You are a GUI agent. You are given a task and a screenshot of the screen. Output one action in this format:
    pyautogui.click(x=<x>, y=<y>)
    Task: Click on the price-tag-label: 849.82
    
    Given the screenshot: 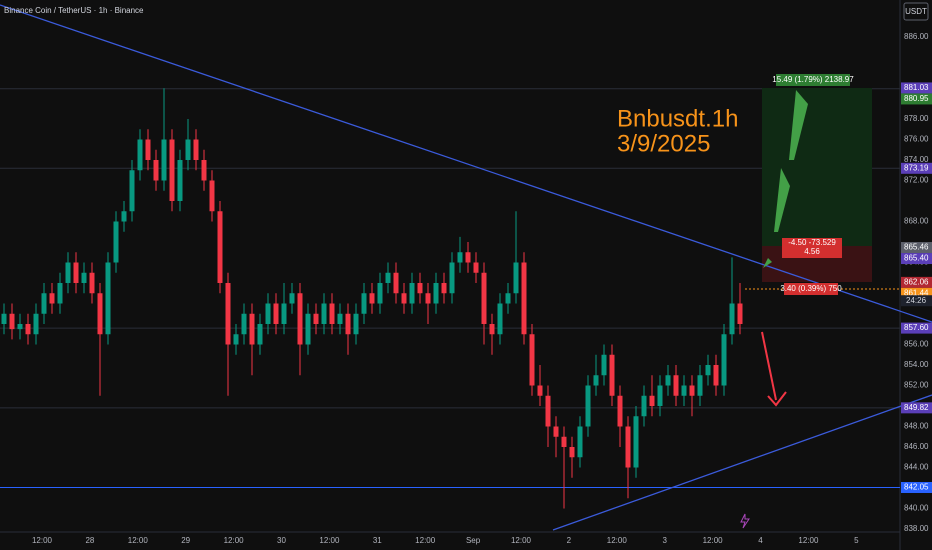 What is the action you would take?
    pyautogui.click(x=916, y=407)
    